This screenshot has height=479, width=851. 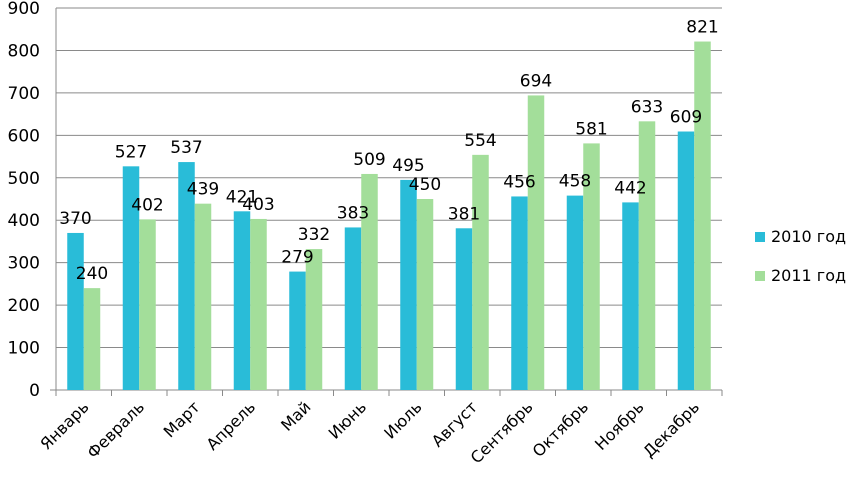 What do you see at coordinates (24, 349) in the screenshot?
I see `y-tick-label: 100` at bounding box center [24, 349].